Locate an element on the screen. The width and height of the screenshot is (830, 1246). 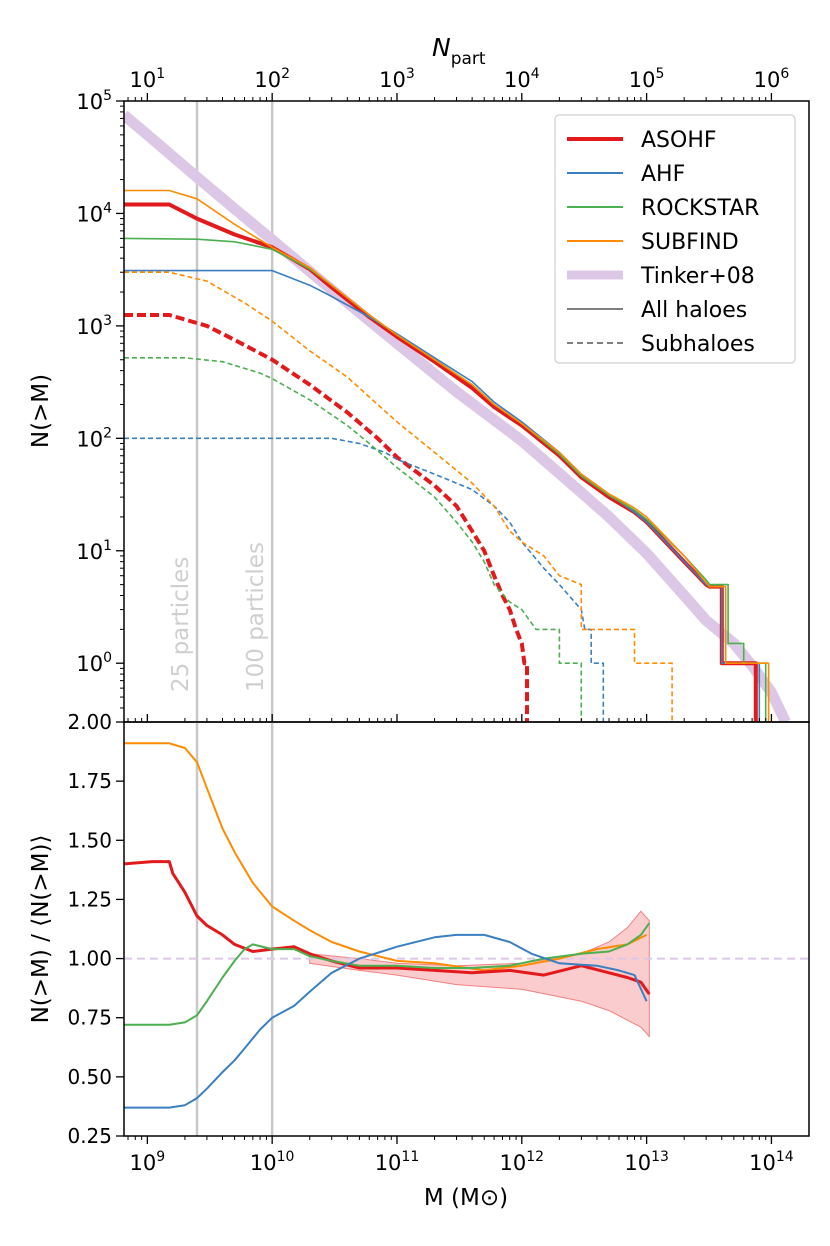
legend-label-asohf: ASOHF is located at coordinates (679, 140).